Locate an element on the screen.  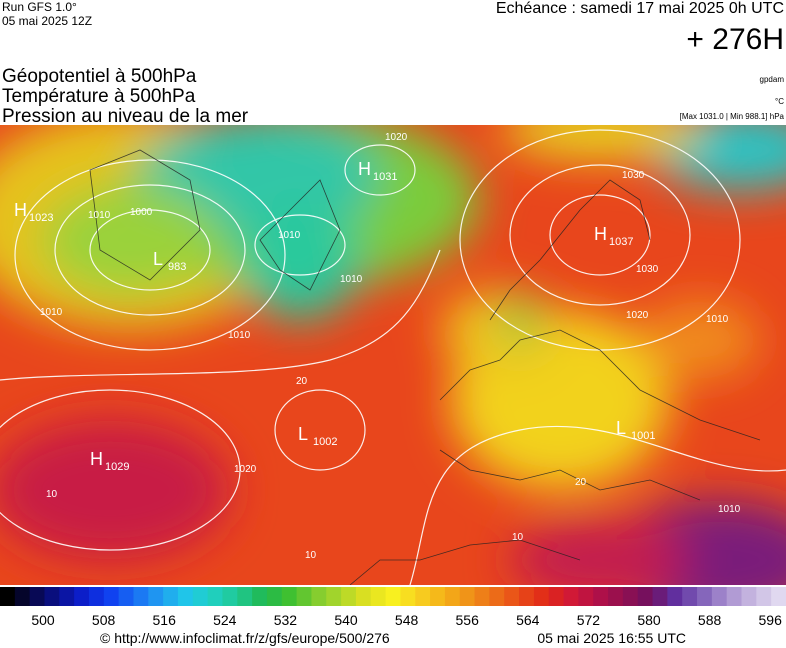
layer-title: Pression au niveau de la mer is located at coordinates (125, 116).